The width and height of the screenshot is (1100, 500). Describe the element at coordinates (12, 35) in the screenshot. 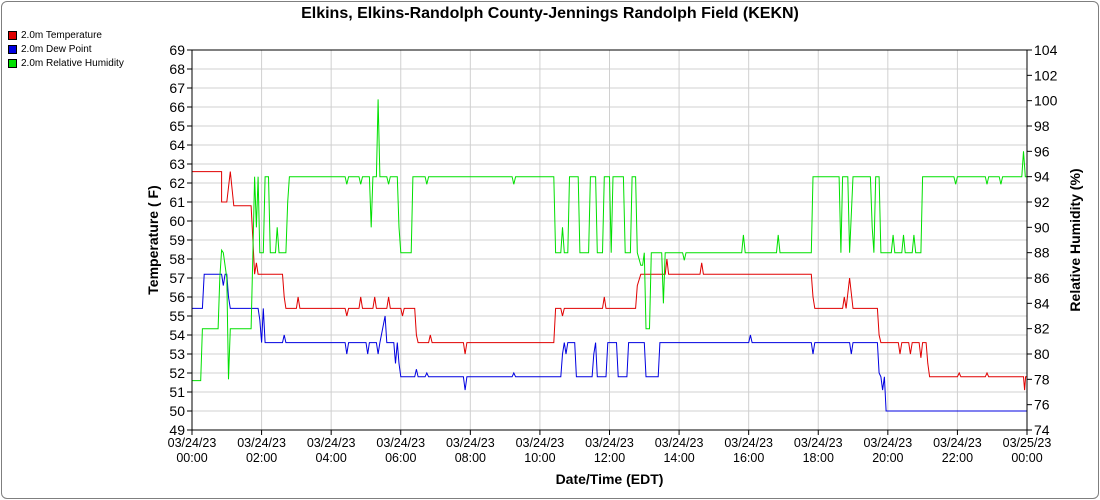

I see `legend-swatch-temperature` at that location.